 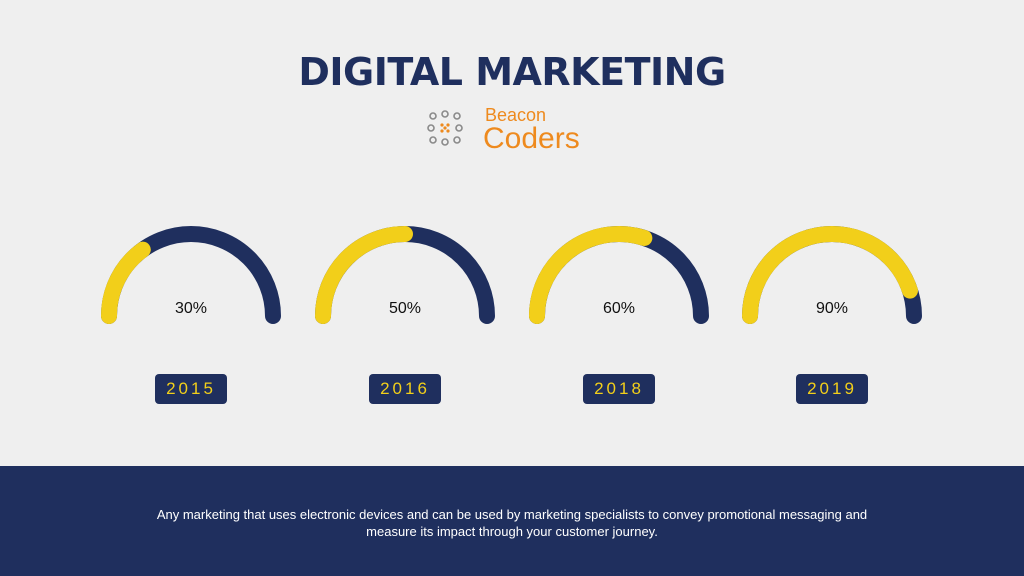 I want to click on logo-text-coders: Coders, so click(x=531, y=138).